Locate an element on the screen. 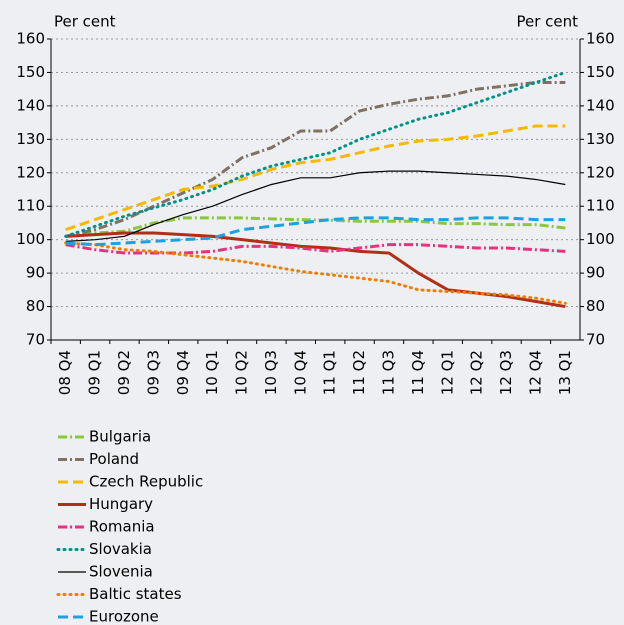 The width and height of the screenshot is (624, 625). x-tick-label: 11 Q1 is located at coordinates (330, 372).